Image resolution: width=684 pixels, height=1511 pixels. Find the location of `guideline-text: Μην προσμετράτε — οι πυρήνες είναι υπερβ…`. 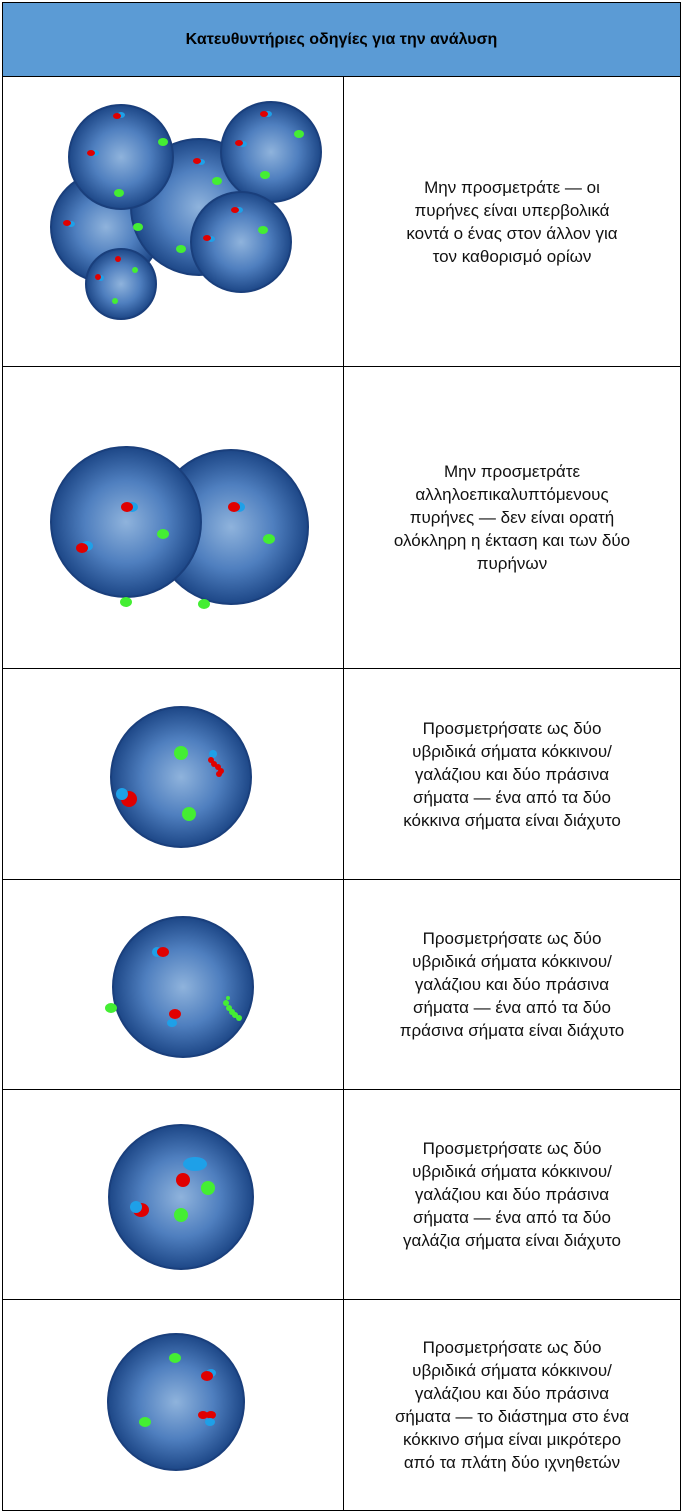

guideline-text: Μην προσμετράτε — οι πυρήνες είναι υπερβ… is located at coordinates (512, 221).